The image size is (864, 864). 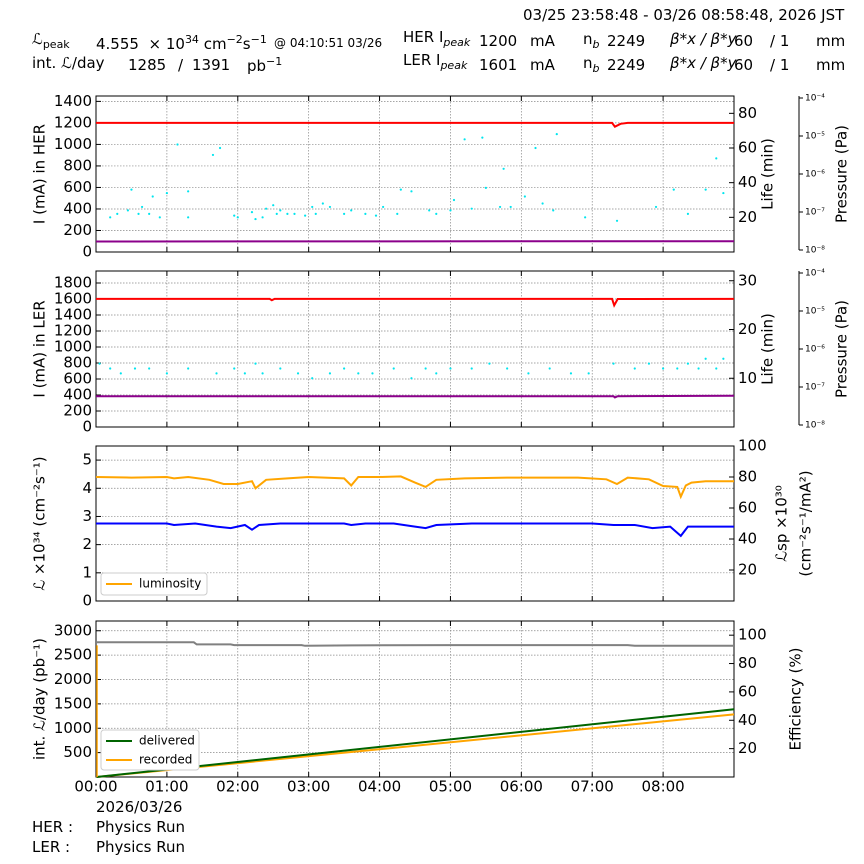 What do you see at coordinates (73, 728) in the screenshot?
I see `integrated-ytick-label: 1000` at bounding box center [73, 728].